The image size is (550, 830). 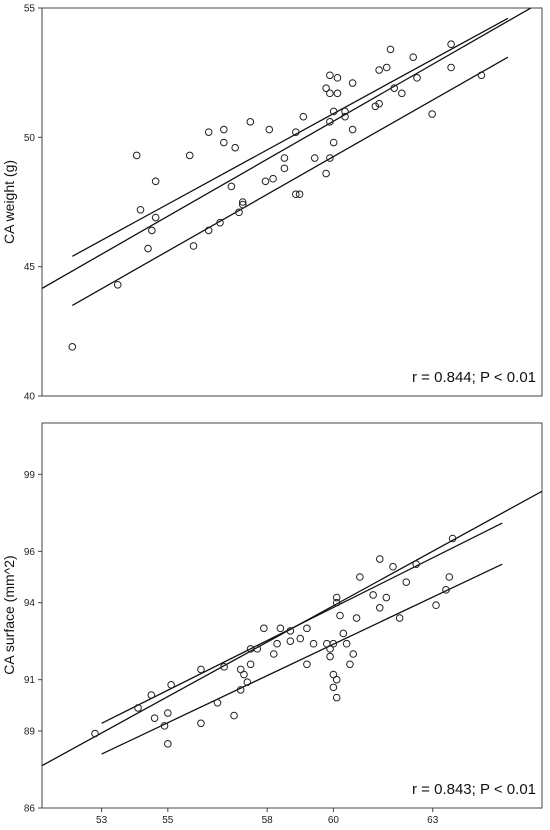 What do you see at coordinates (30, 138) in the screenshot?
I see `y-tick-label: 50` at bounding box center [30, 138].